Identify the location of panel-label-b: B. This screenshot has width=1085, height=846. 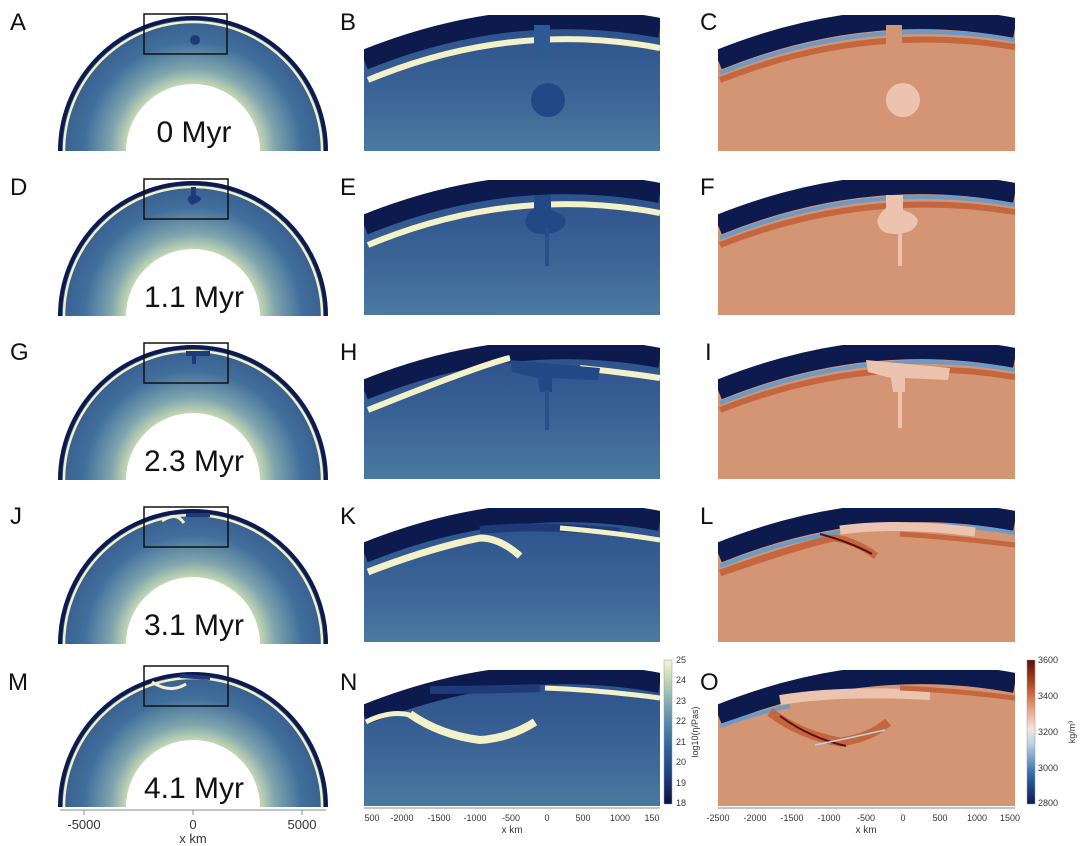
(348, 22).